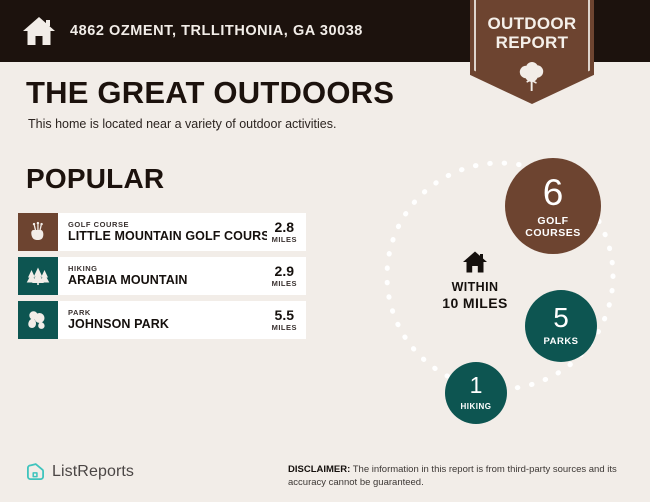  Describe the element at coordinates (83, 268) in the screenshot. I see `item-category: HIKING` at that location.